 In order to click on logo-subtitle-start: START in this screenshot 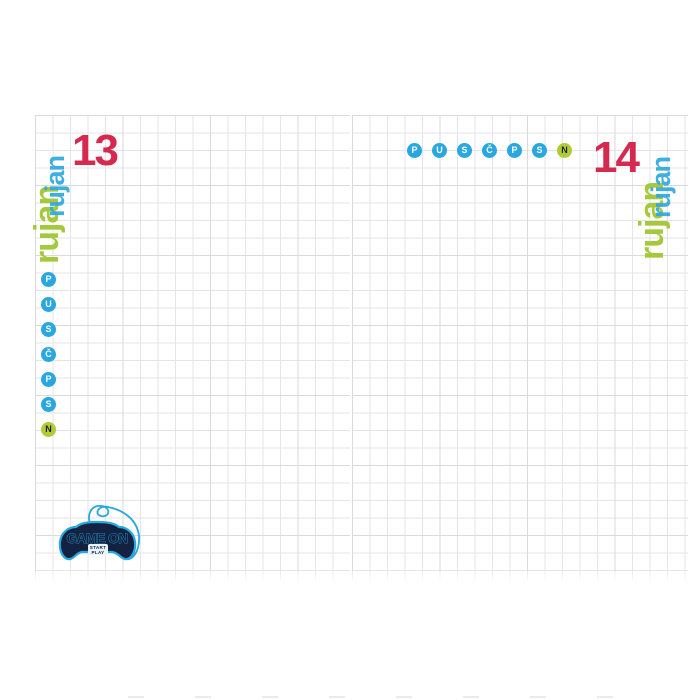, I will do `click(98, 547)`.